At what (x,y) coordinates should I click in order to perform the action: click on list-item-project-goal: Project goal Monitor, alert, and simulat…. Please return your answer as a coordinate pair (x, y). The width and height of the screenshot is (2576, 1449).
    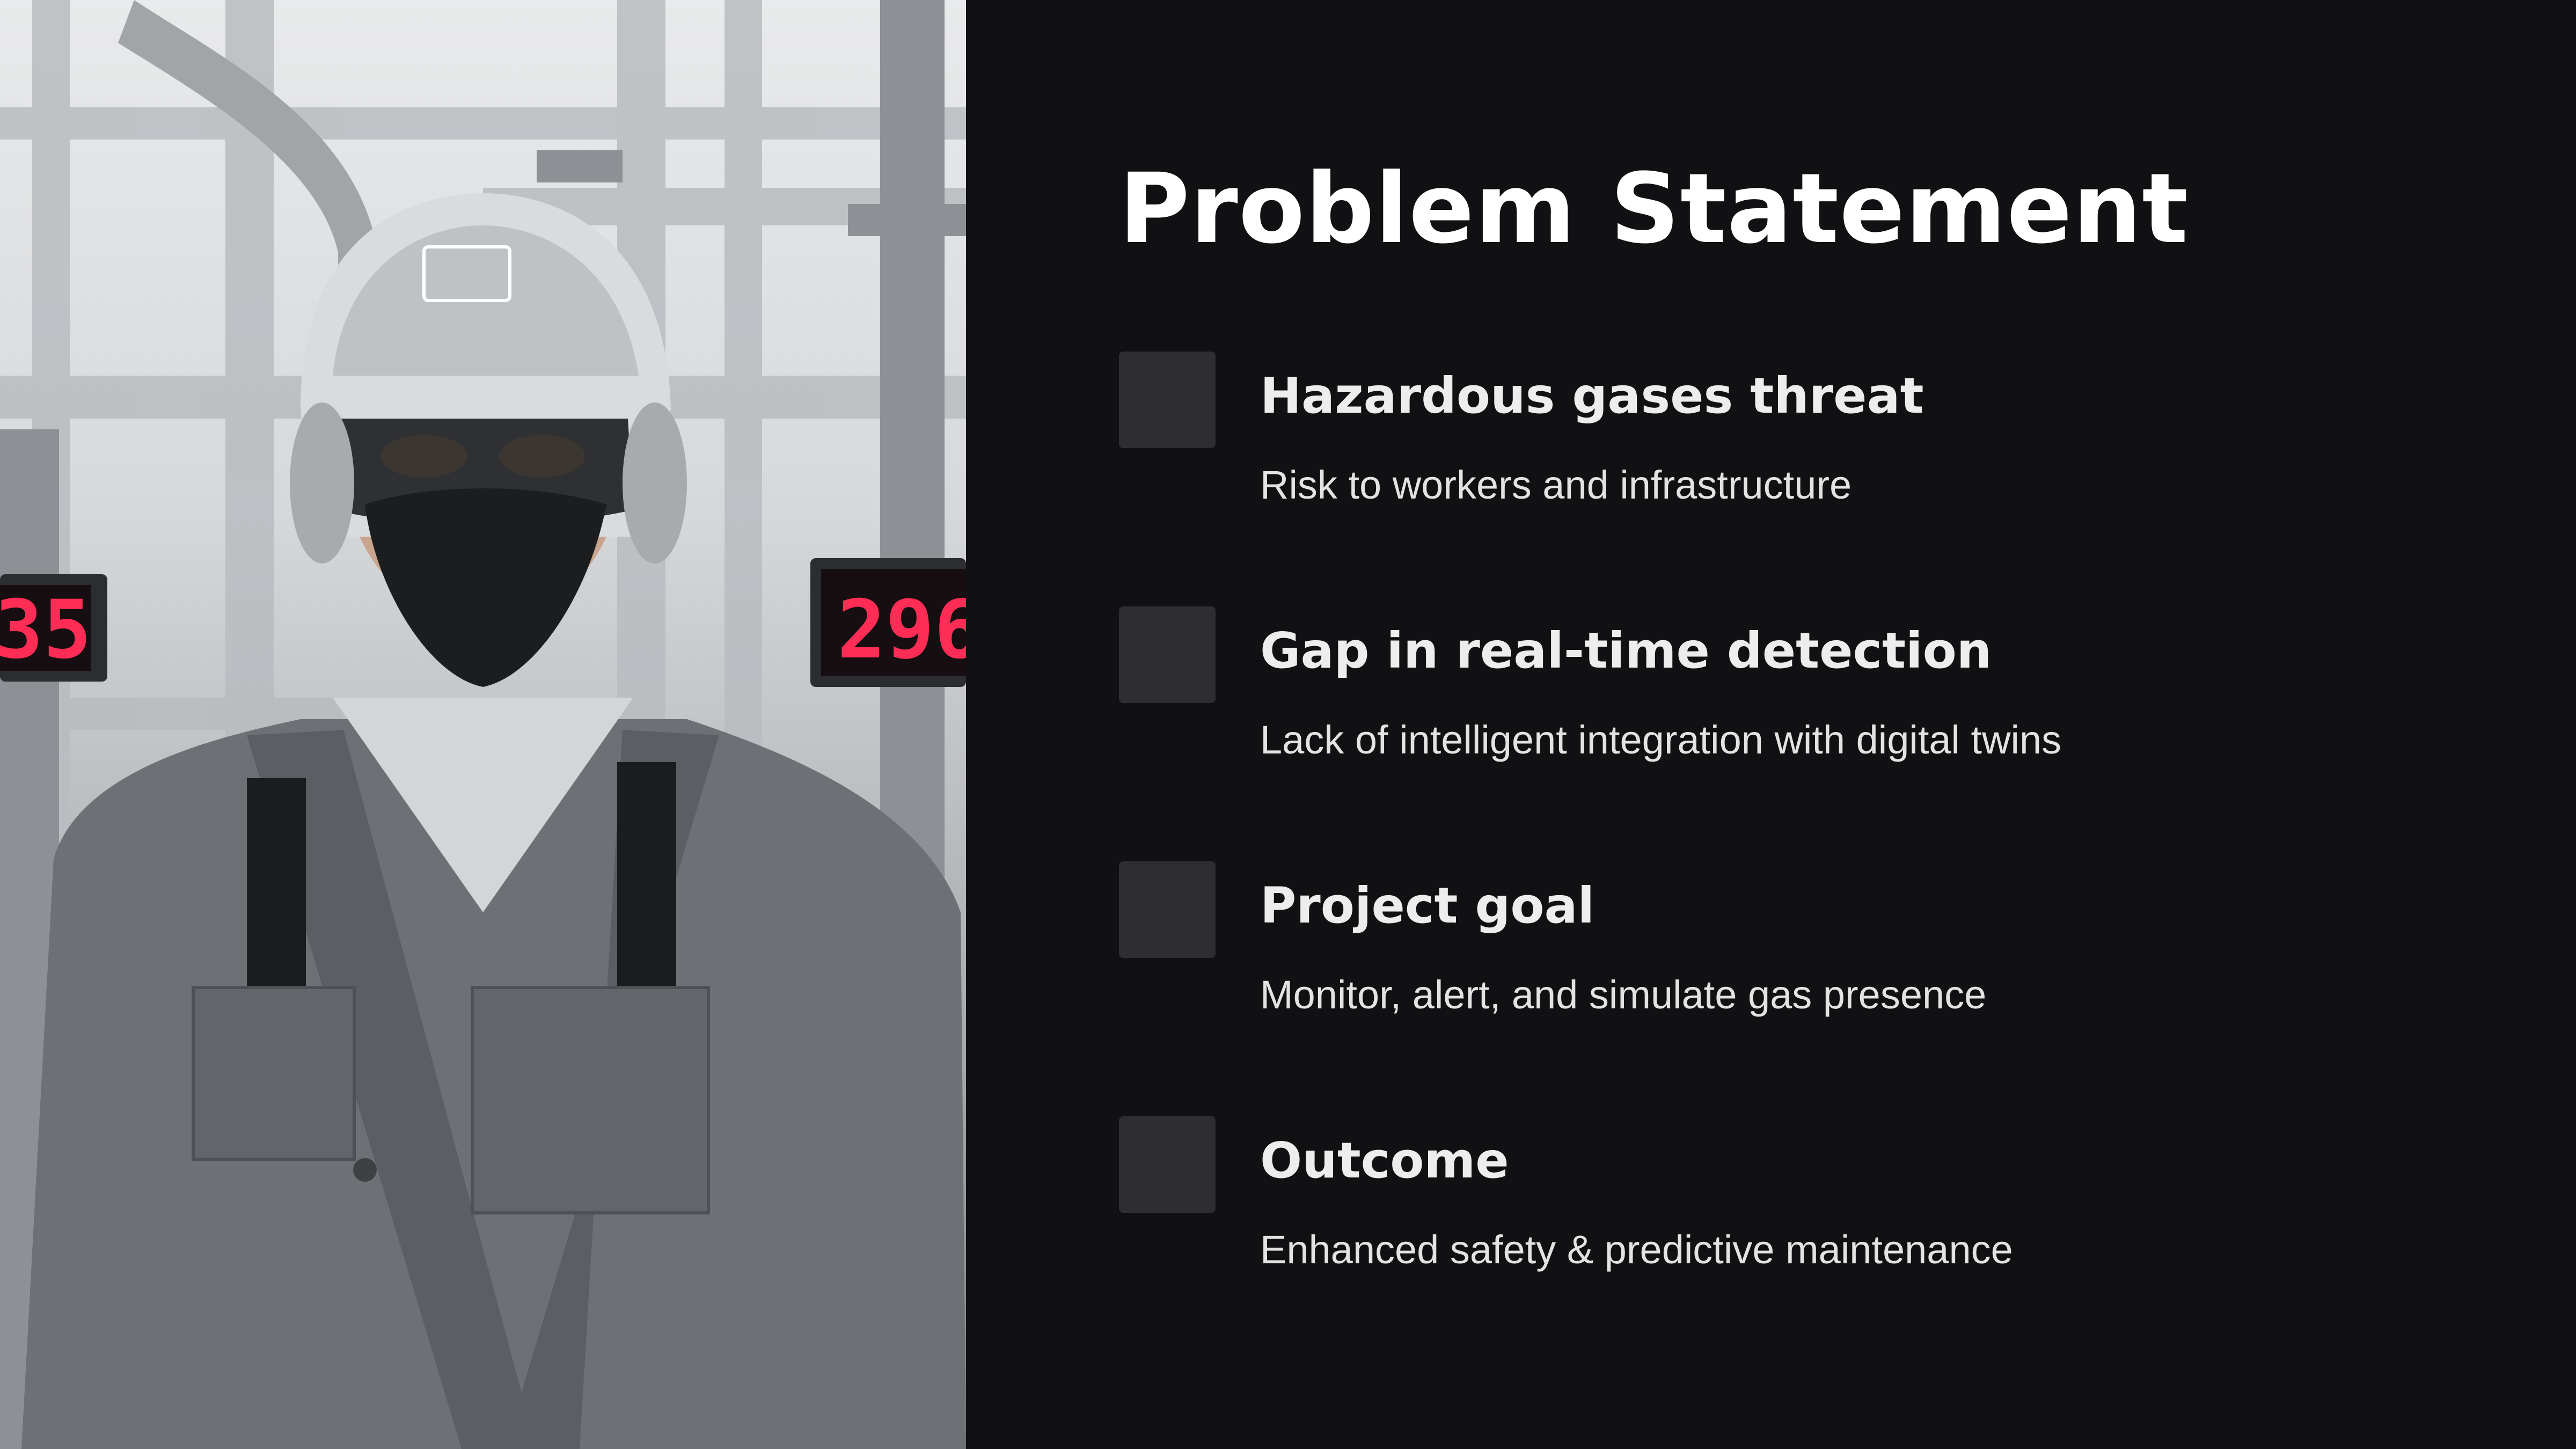
    Looking at the image, I should click on (1816, 958).